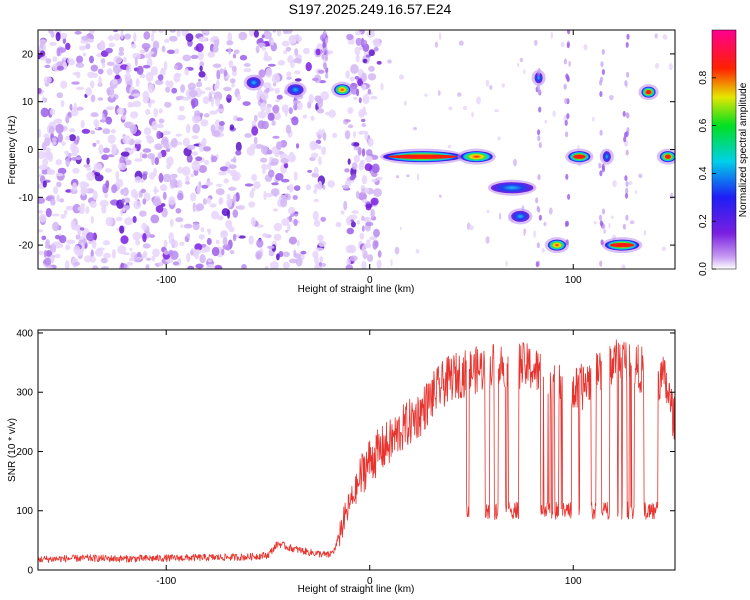  I want to click on colorbar-ticks: 0.0 0.2 0.4 0.6 0.8, so click(707, 173).